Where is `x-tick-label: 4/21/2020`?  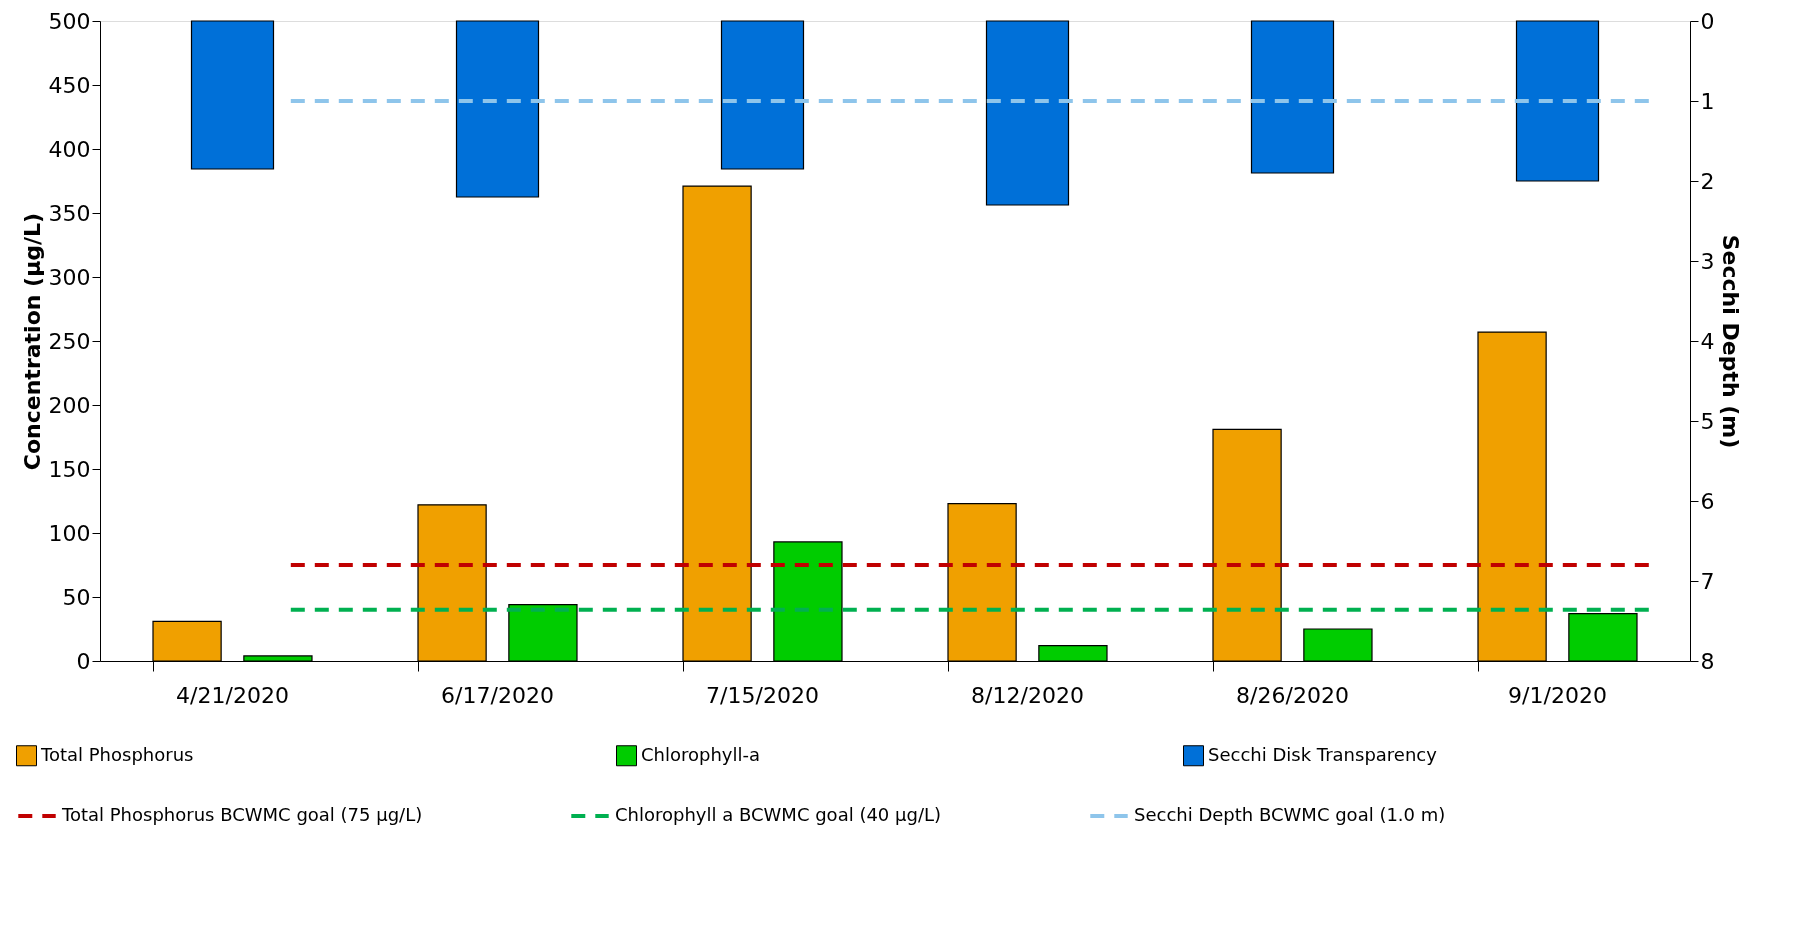 x-tick-label: 4/21/2020 is located at coordinates (232, 695).